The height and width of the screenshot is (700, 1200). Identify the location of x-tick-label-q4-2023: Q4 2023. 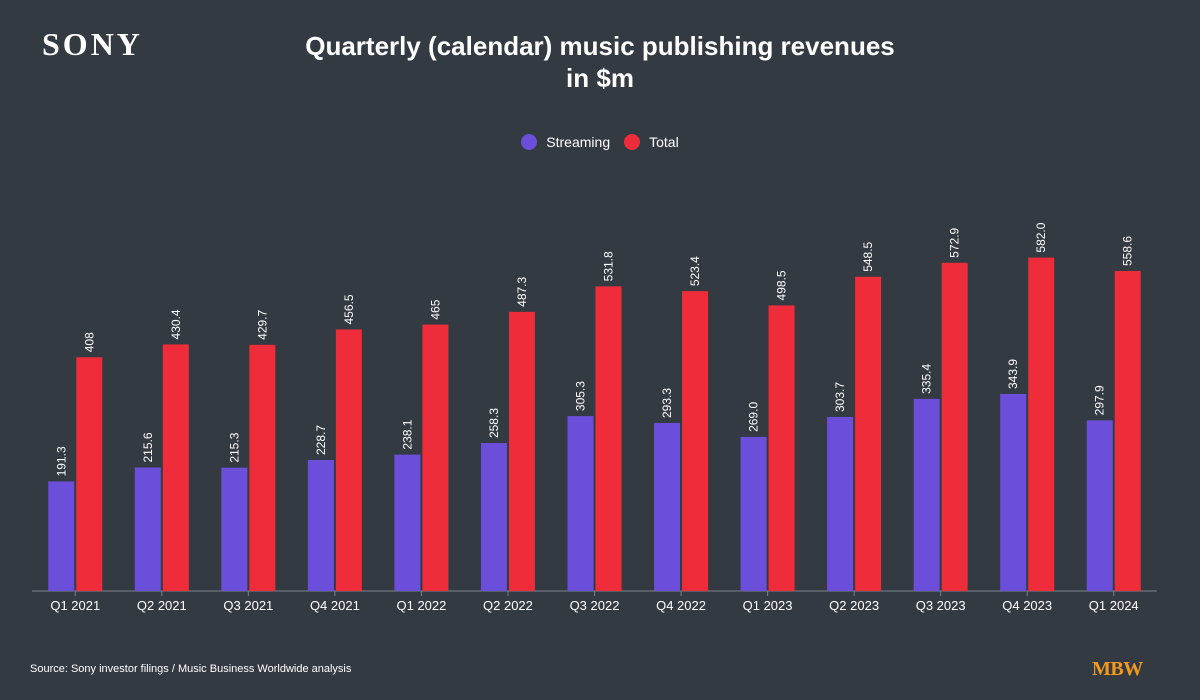
(1027, 605).